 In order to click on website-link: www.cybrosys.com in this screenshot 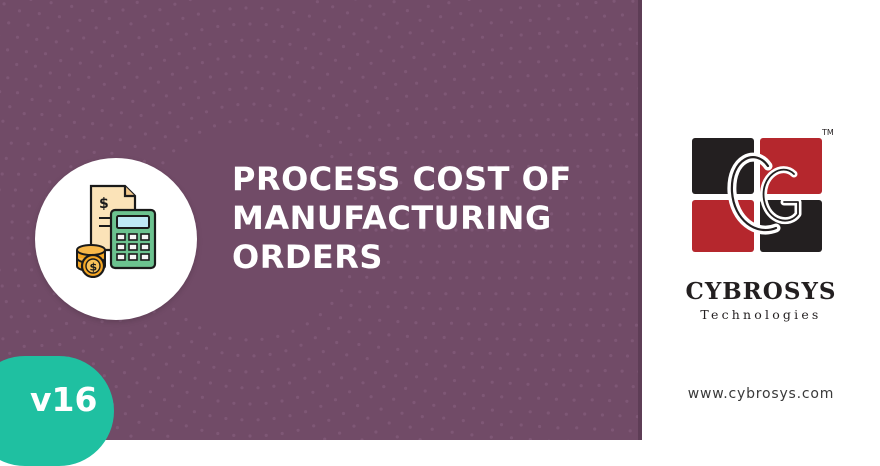, I will do `click(761, 394)`.